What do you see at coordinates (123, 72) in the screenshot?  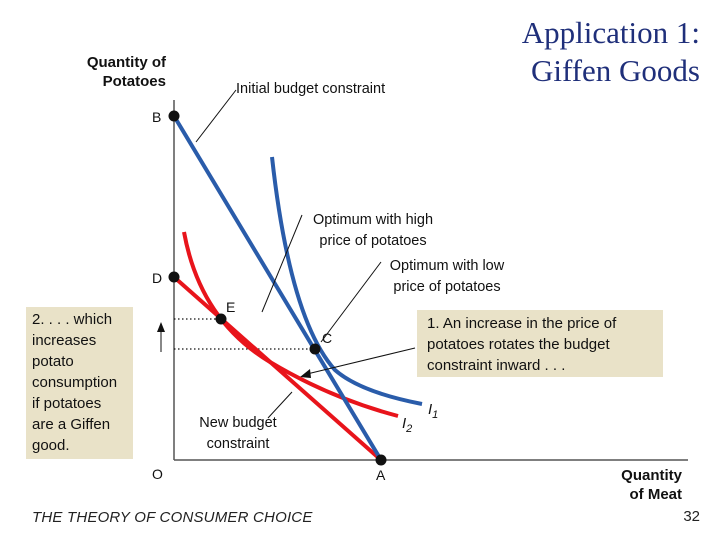 I see `y-axis-label: Quantity of Potatoes` at bounding box center [123, 72].